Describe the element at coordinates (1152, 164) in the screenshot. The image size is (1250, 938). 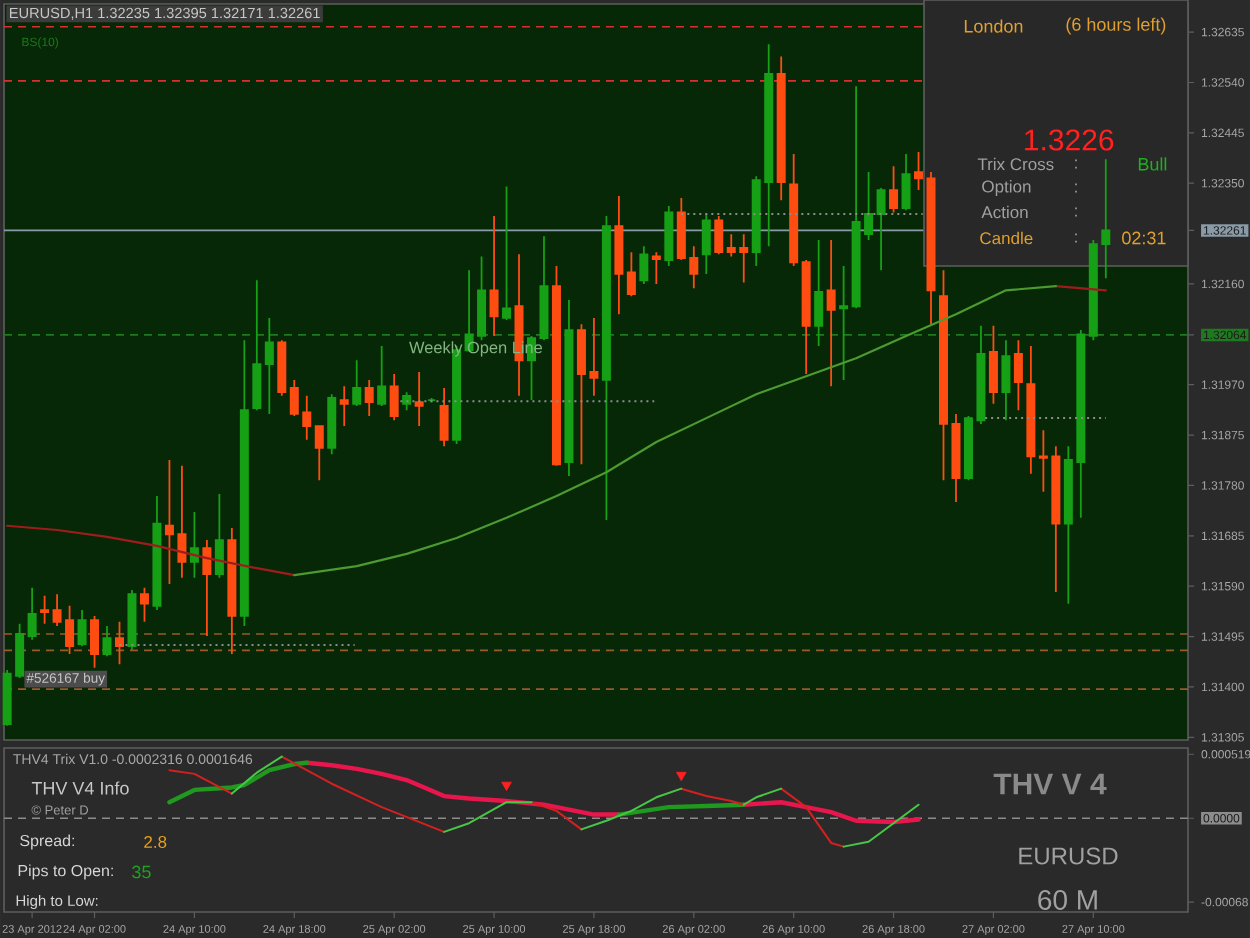
I see `annotation: Bull` at that location.